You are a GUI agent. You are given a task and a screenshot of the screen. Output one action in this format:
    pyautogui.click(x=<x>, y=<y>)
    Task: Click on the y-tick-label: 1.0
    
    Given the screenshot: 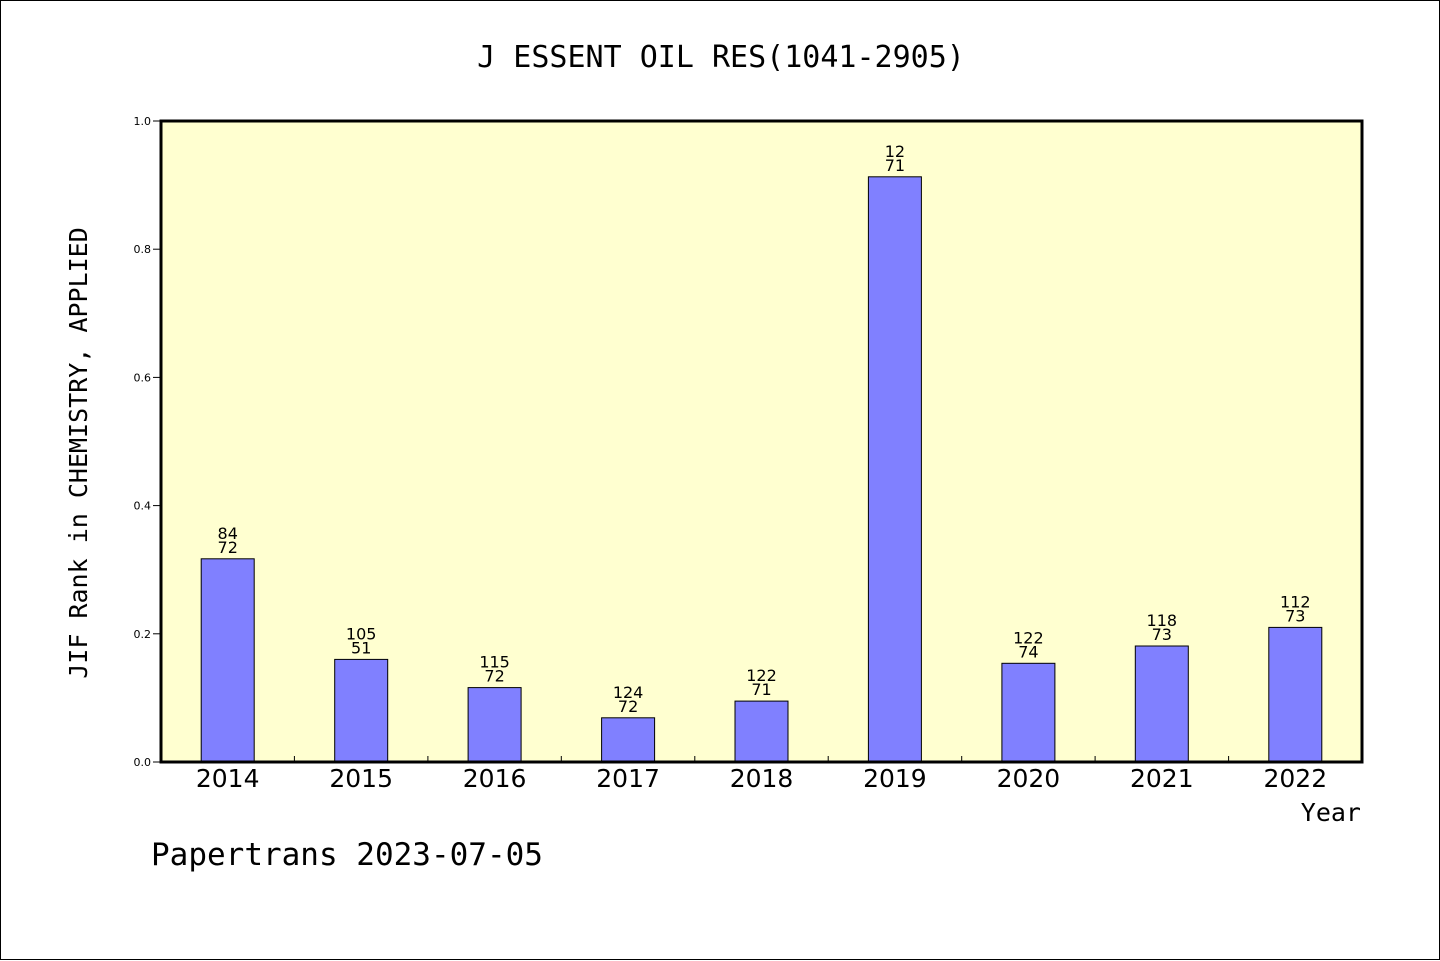 What is the action you would take?
    pyautogui.click(x=143, y=121)
    